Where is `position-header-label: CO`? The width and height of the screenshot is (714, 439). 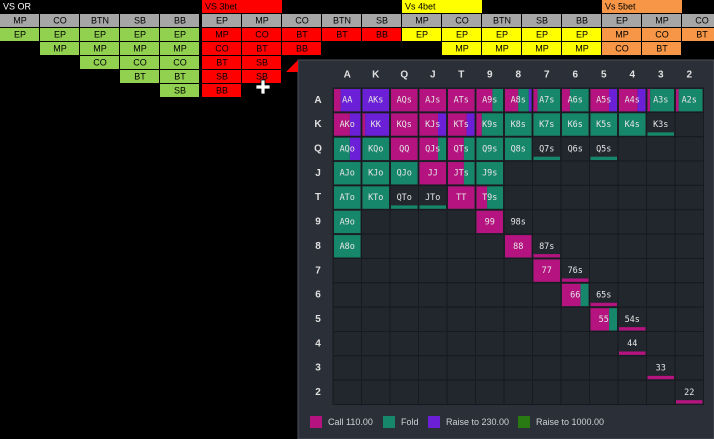 position-header-label: CO is located at coordinates (302, 20).